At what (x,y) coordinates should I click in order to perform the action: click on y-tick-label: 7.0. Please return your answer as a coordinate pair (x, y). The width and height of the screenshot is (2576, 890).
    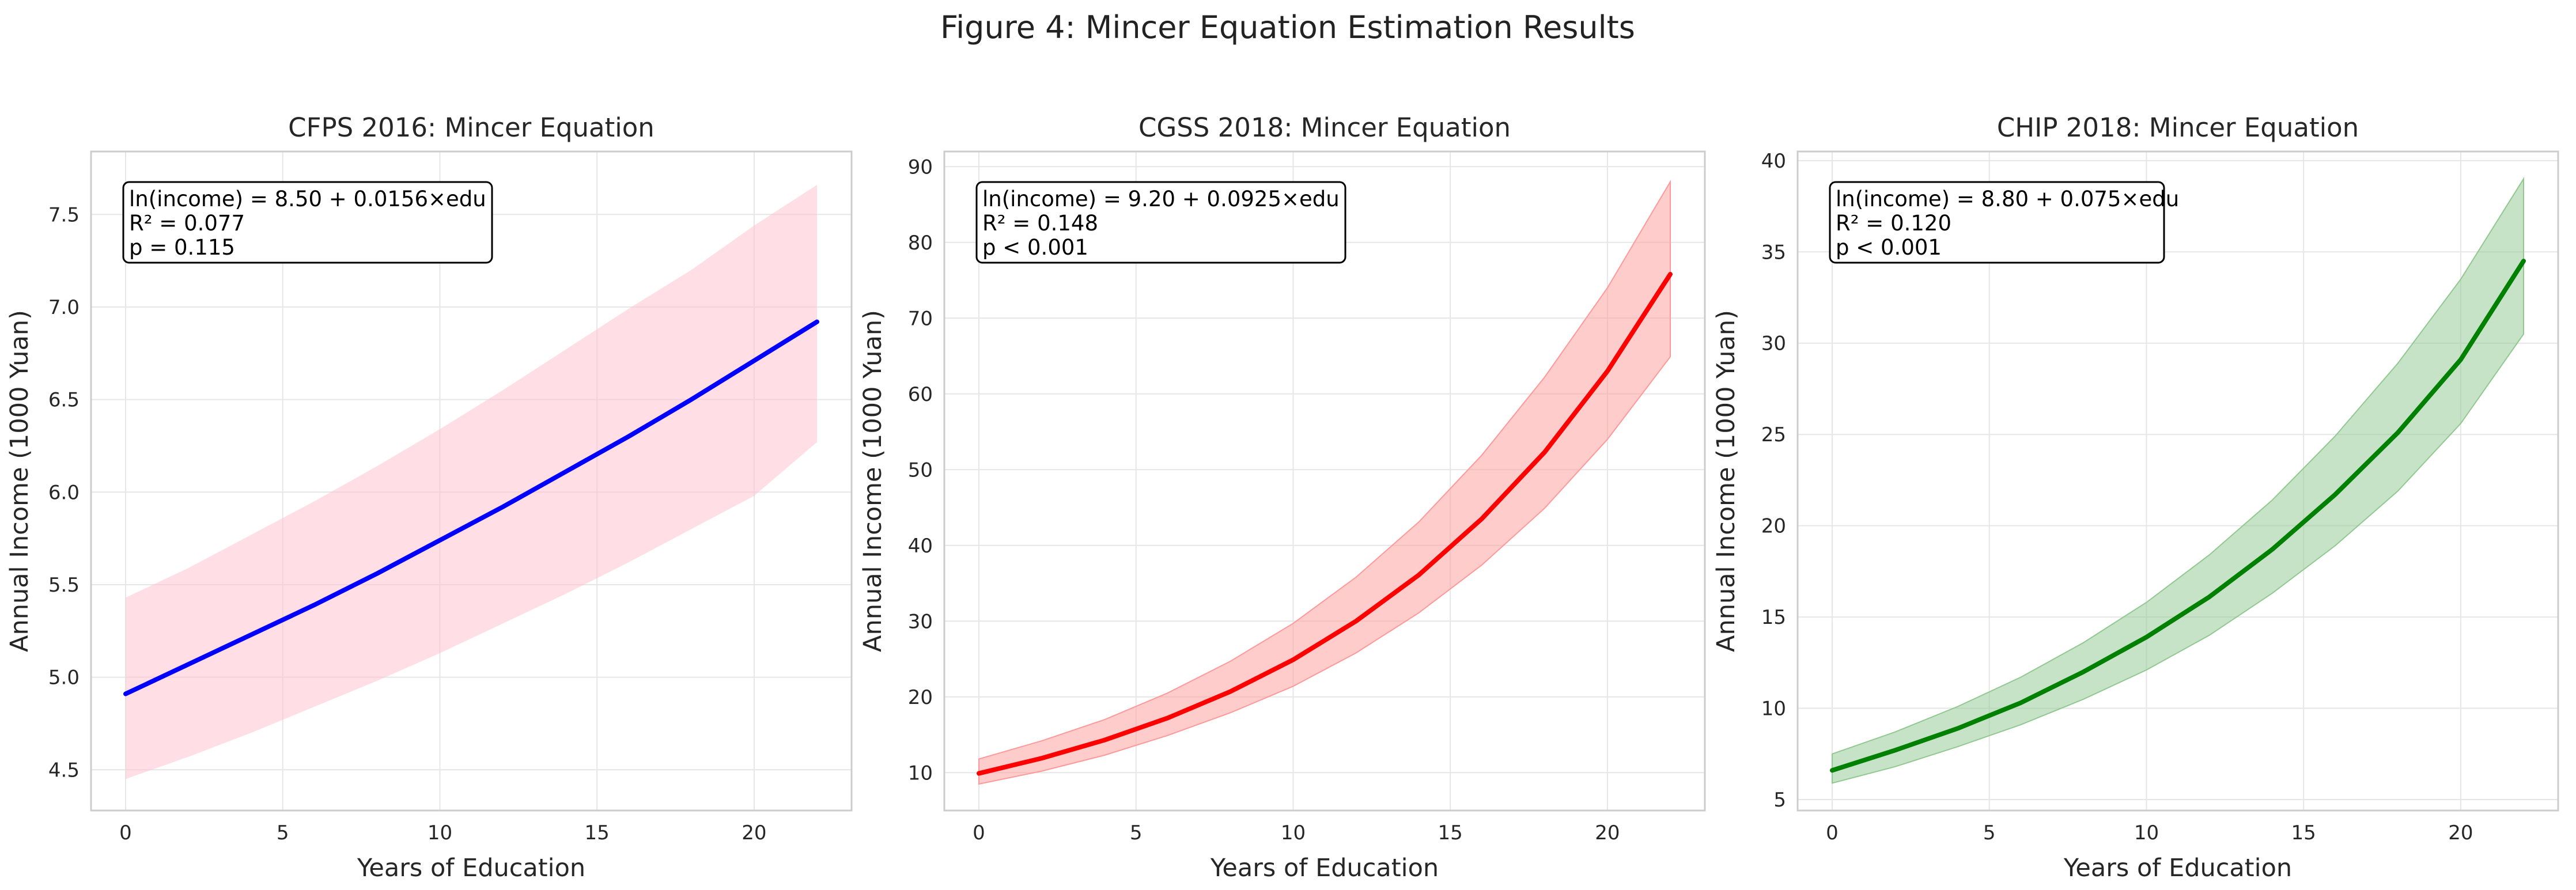
    Looking at the image, I should click on (64, 307).